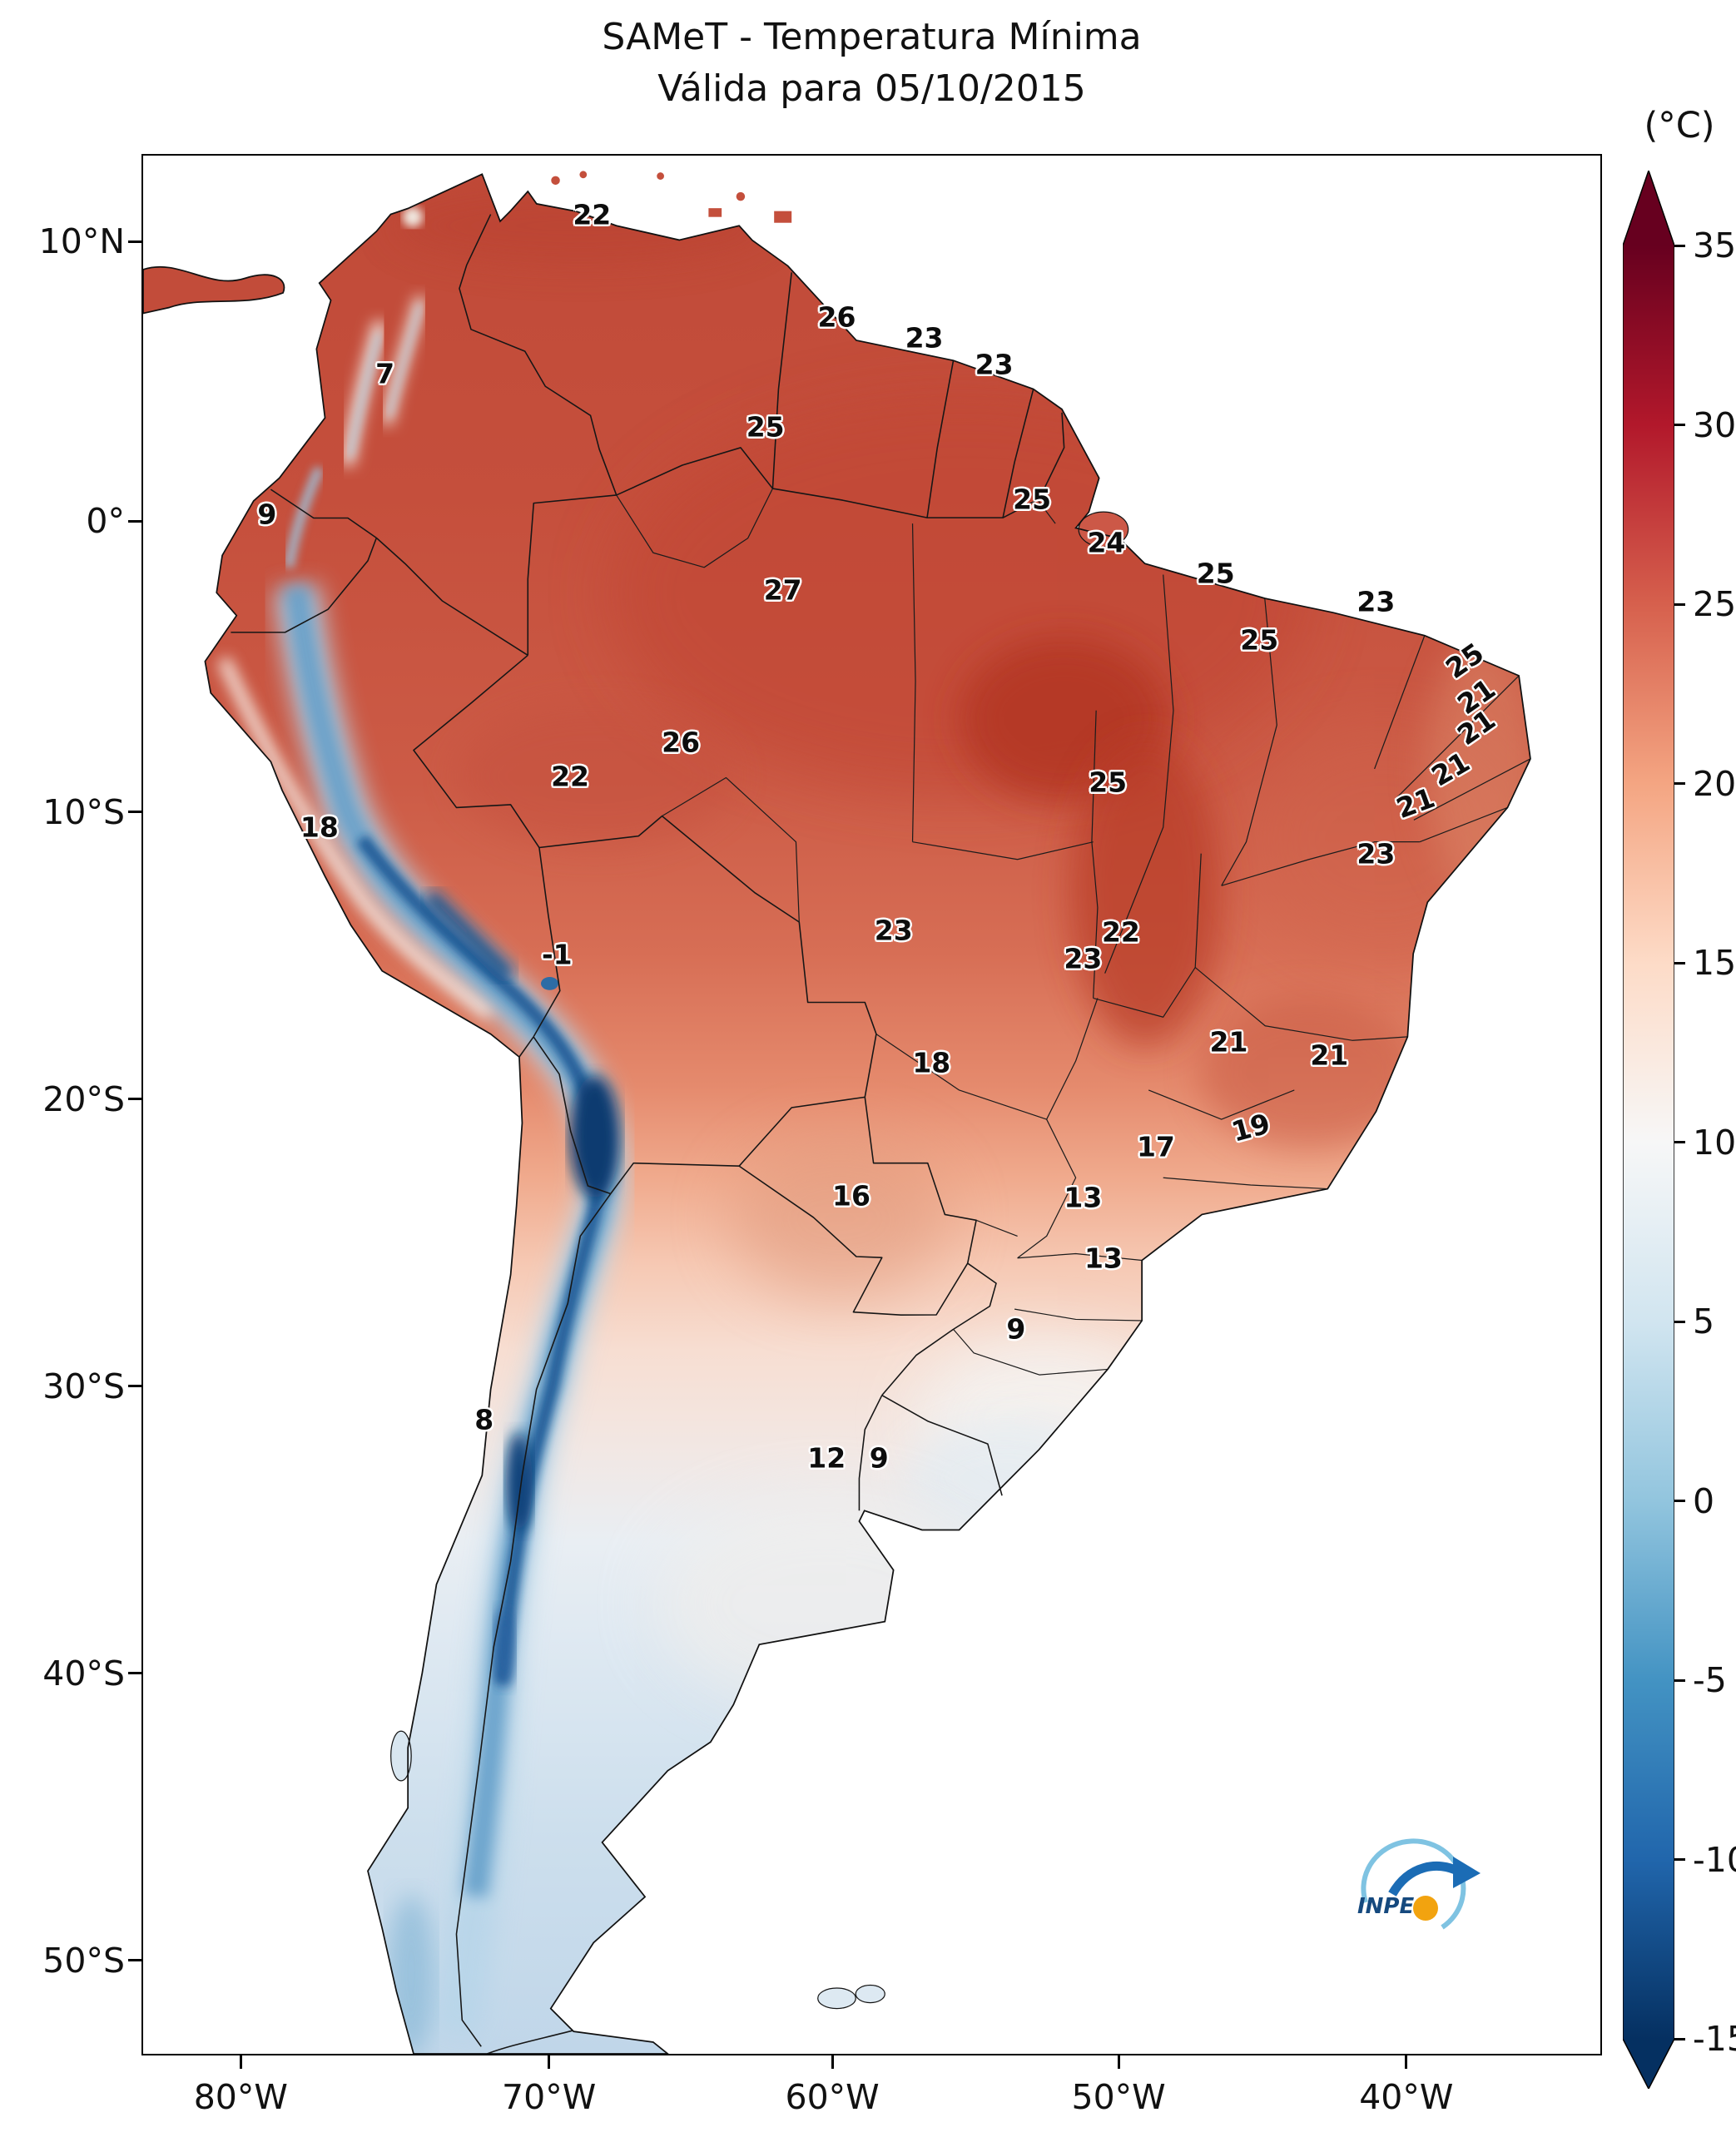  What do you see at coordinates (1710, 1680) in the screenshot?
I see `colorbar-tick-label: -5` at bounding box center [1710, 1680].